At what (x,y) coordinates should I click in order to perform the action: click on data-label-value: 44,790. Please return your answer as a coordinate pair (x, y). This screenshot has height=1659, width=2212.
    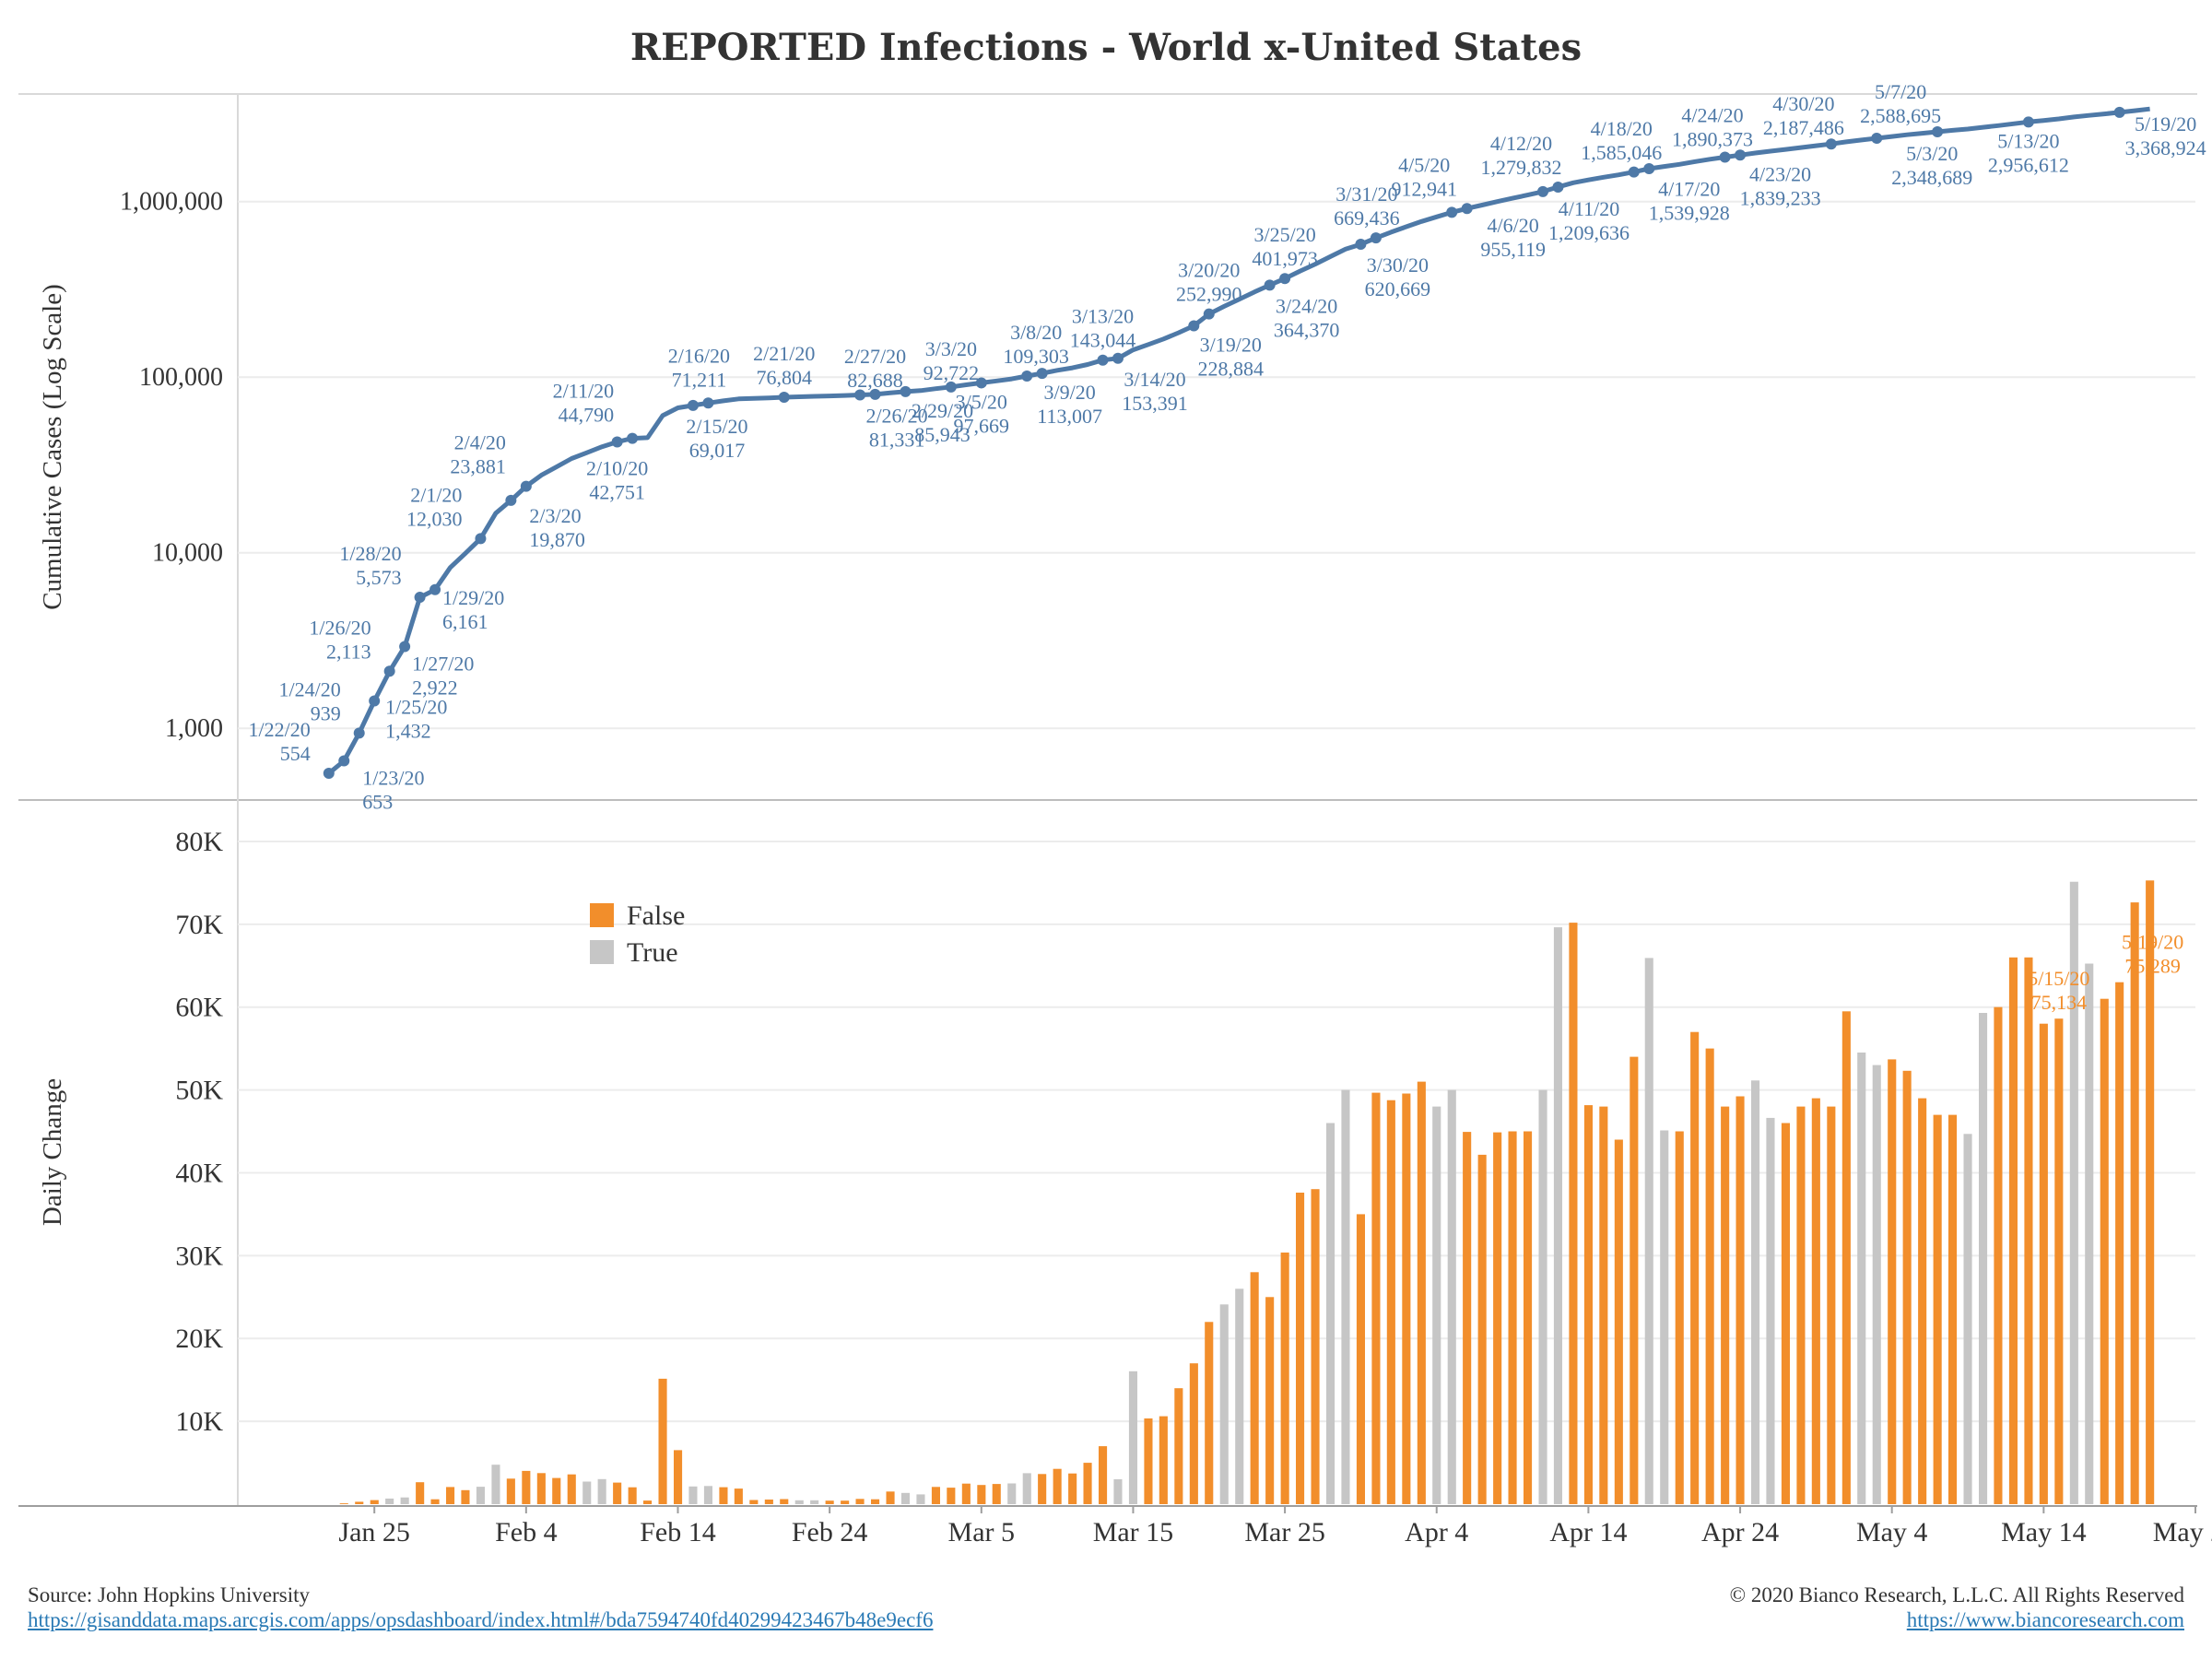
    Looking at the image, I should click on (587, 415).